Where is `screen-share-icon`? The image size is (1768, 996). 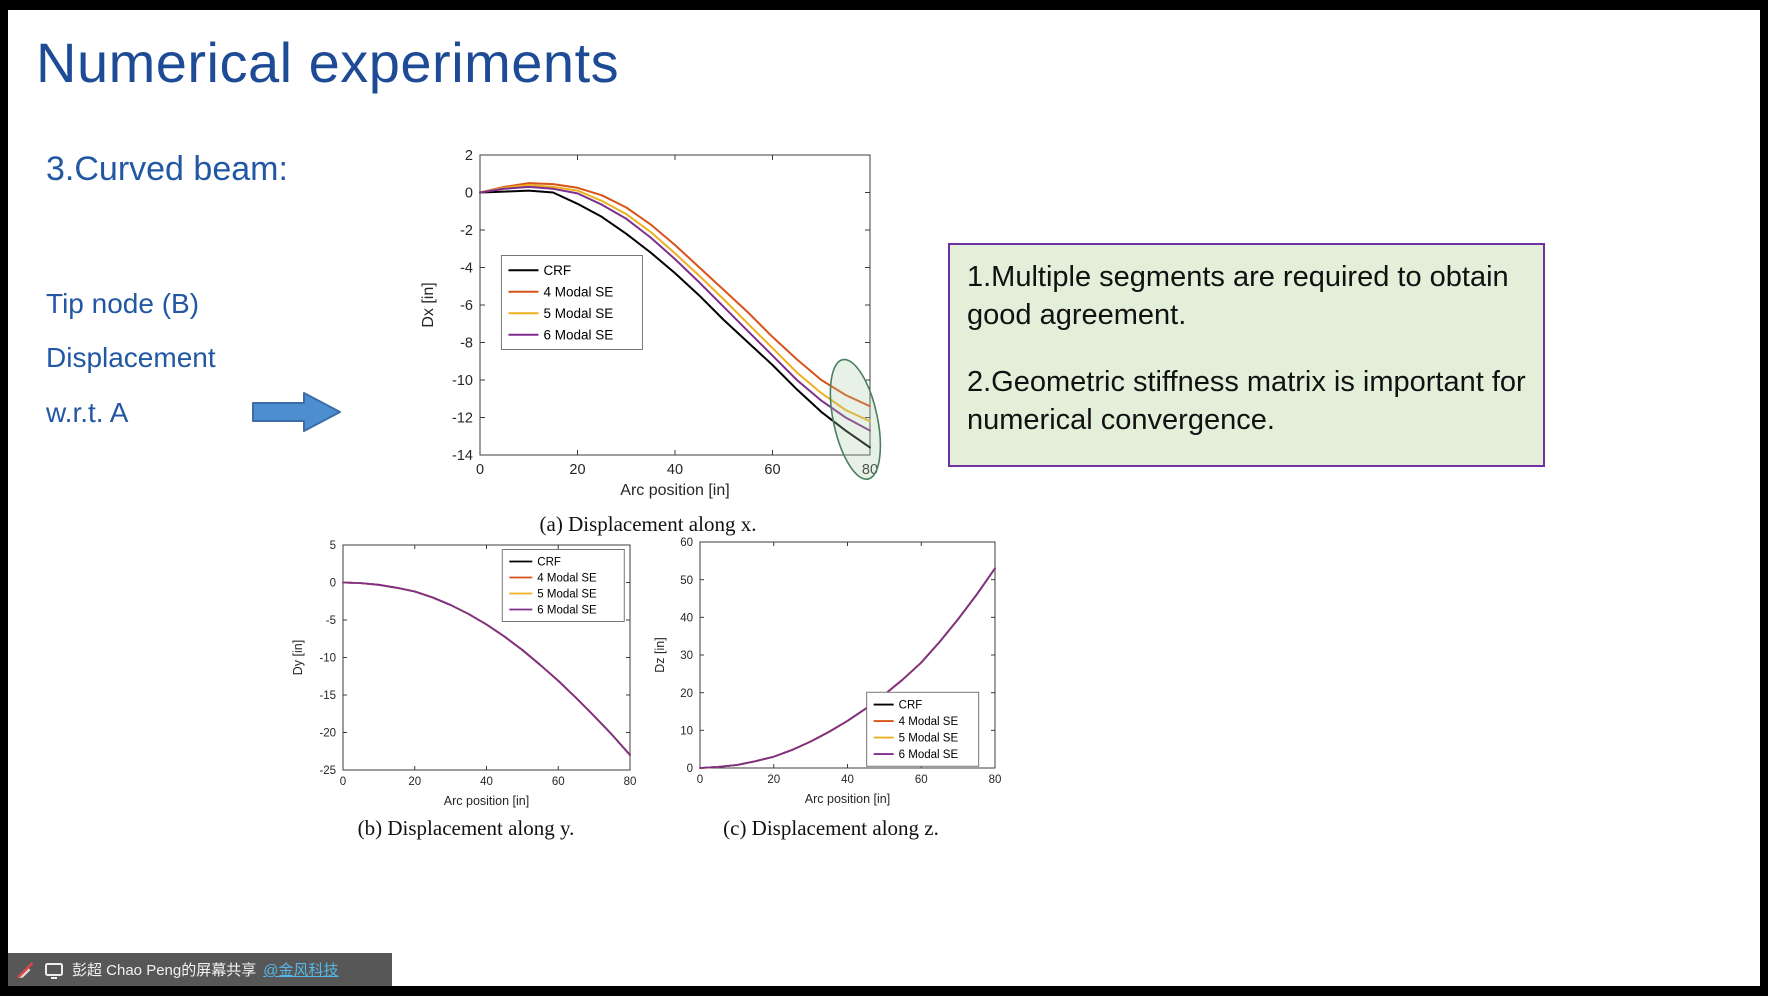 screen-share-icon is located at coordinates (54, 970).